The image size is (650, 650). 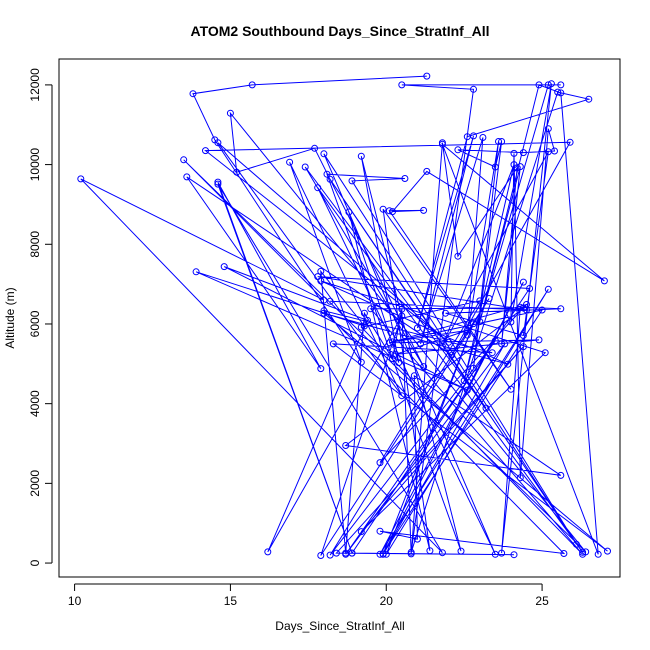 I want to click on y-tick-label: 6000, so click(x=35, y=323).